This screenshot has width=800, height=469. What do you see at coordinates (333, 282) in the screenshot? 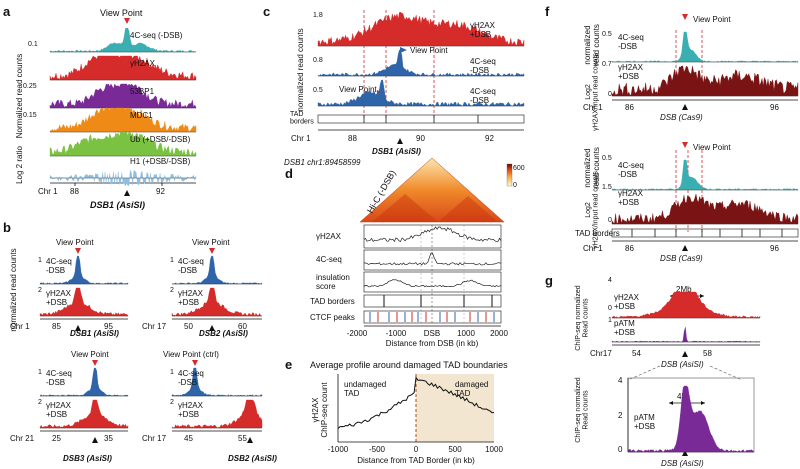
I see `d-row-label: insulation score` at bounding box center [333, 282].